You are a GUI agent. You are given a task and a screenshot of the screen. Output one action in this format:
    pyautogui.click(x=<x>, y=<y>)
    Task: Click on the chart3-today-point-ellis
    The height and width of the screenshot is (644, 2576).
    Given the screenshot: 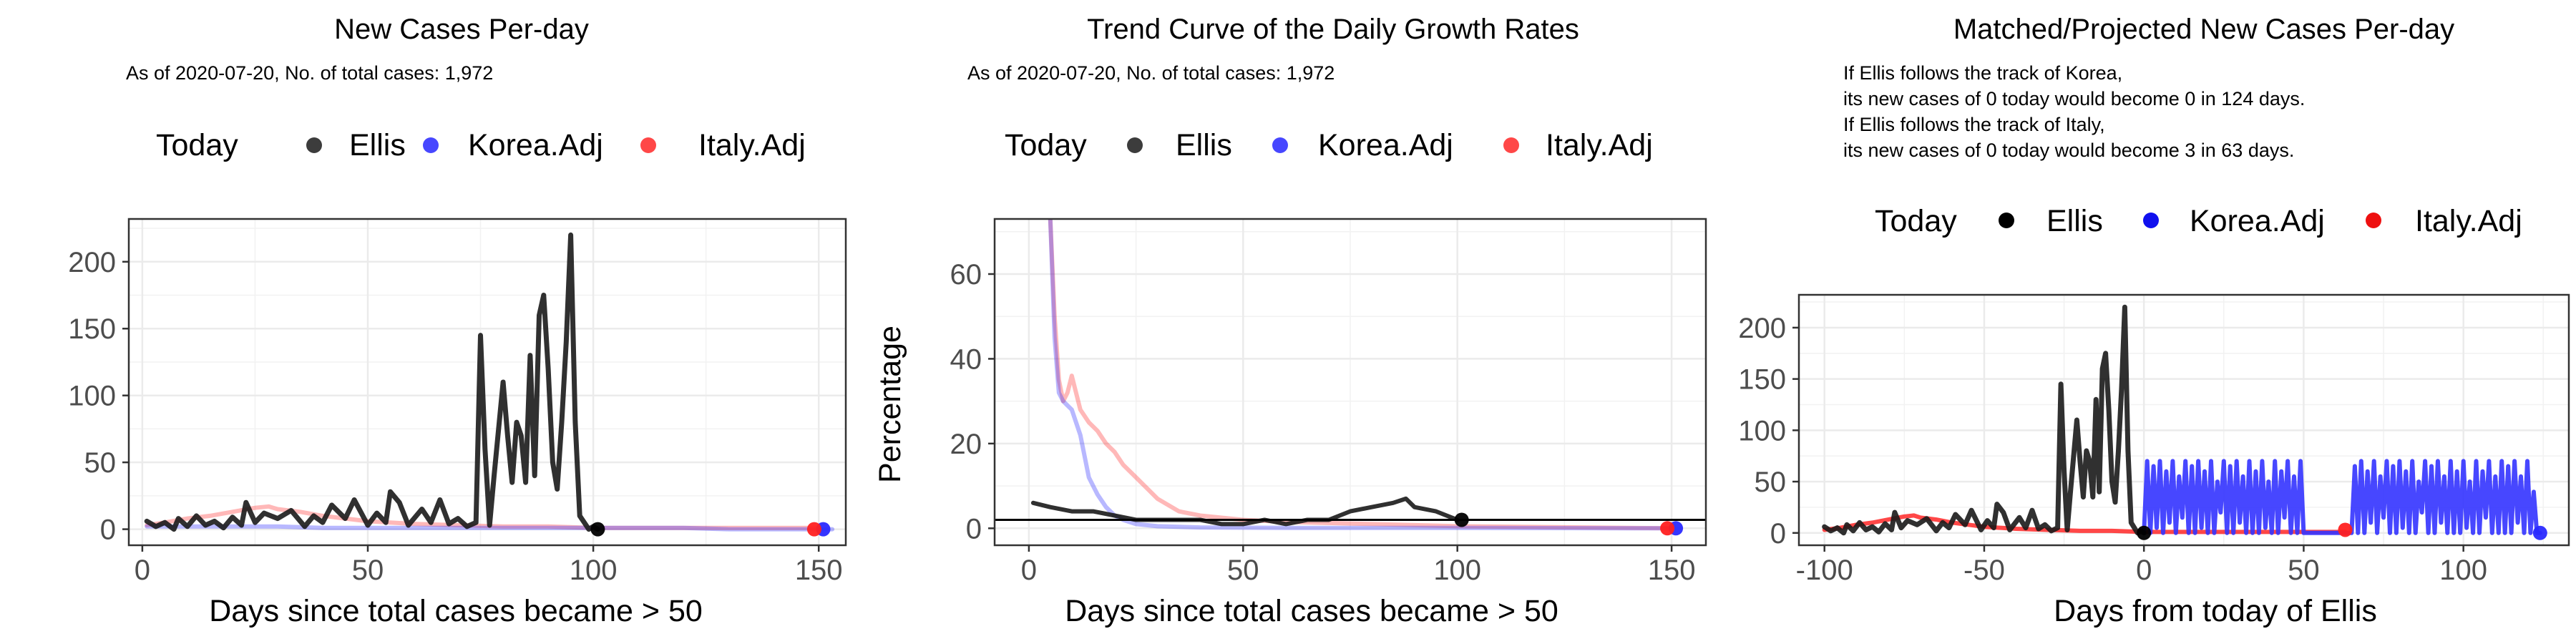 What is the action you would take?
    pyautogui.click(x=2144, y=532)
    